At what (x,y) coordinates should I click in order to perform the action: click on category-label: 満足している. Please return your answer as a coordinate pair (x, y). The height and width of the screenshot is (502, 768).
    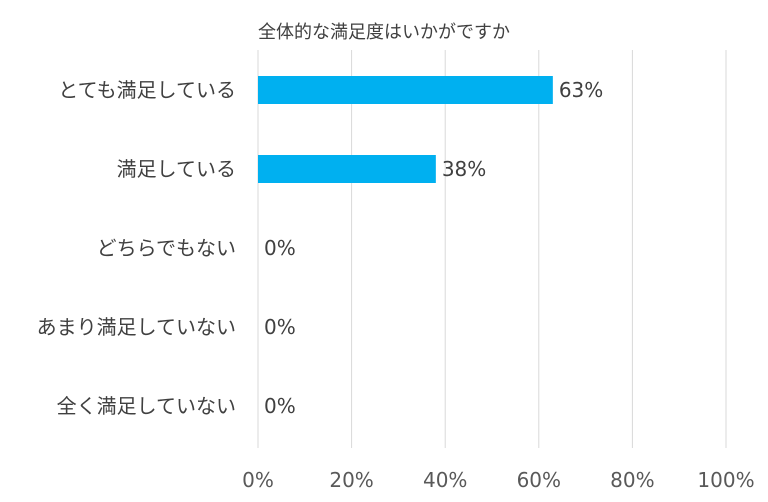
    Looking at the image, I should click on (176, 169).